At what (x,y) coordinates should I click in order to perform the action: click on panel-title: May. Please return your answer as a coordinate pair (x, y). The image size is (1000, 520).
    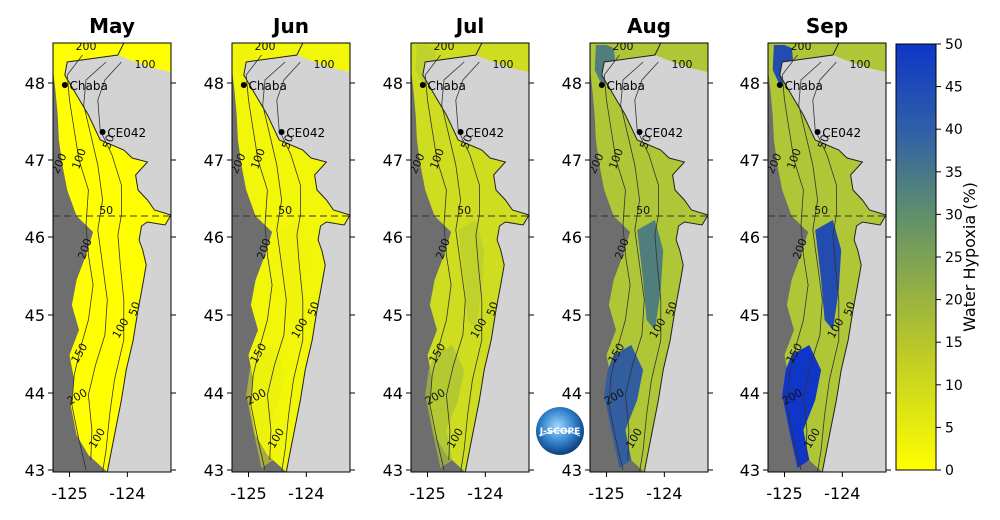
    Looking at the image, I should click on (112, 26).